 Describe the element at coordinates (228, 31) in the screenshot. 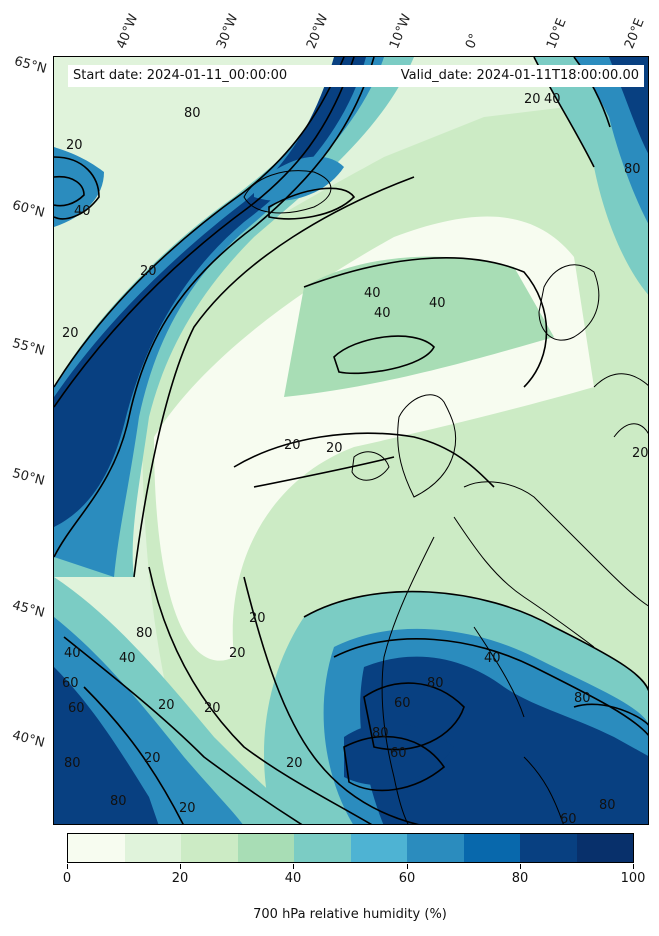

I see `lon-label-30w: 30°W` at that location.